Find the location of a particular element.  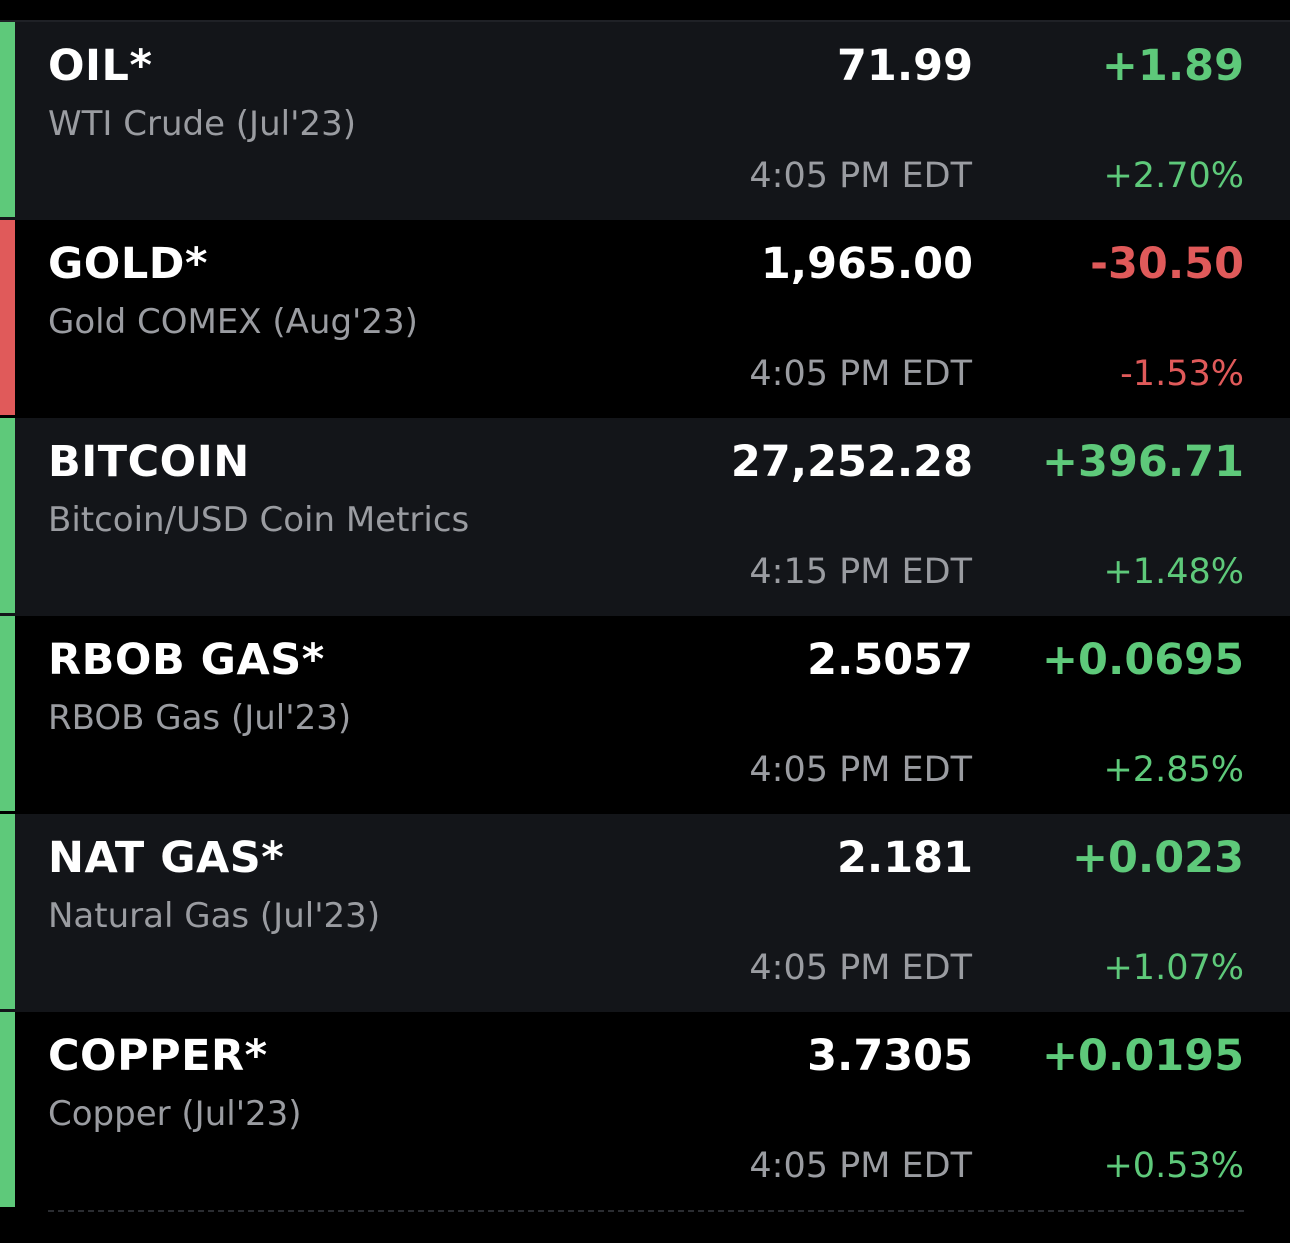

quote-symbol: OIL* is located at coordinates (100, 66).